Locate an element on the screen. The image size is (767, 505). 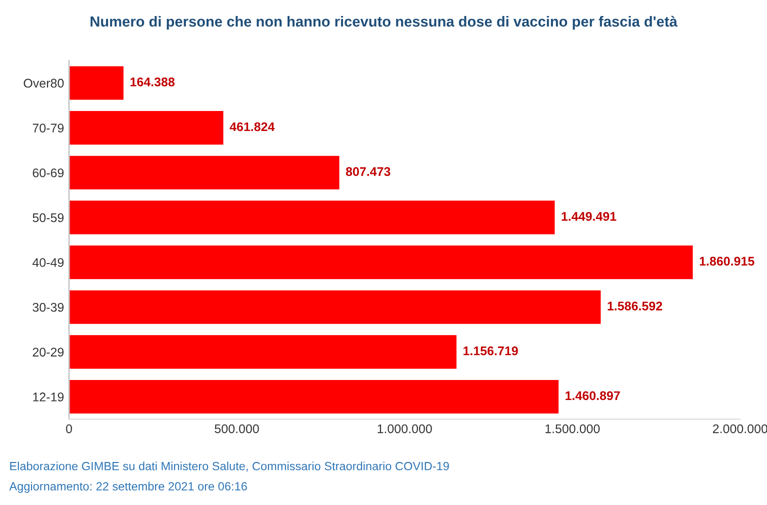
y-tick-label: 12-19 is located at coordinates (48, 397).